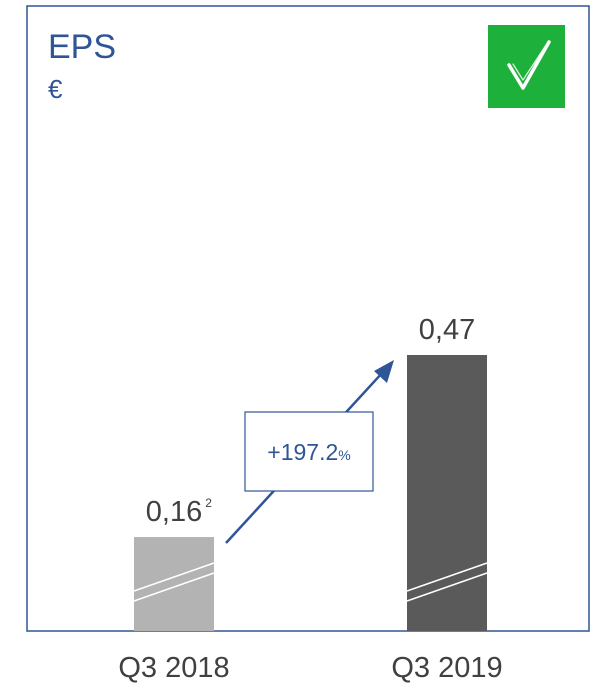 The height and width of the screenshot is (687, 600). I want to click on change-box: +197.2%, so click(309, 451).